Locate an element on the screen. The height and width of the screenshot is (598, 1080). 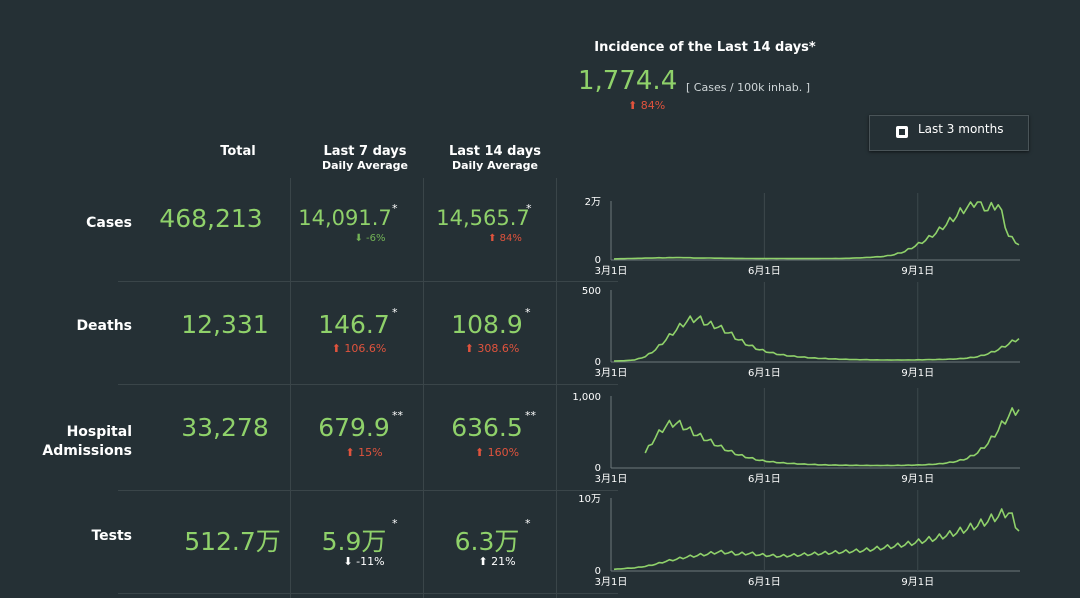
hospital-last14-mark: ** is located at coordinates (530, 415).